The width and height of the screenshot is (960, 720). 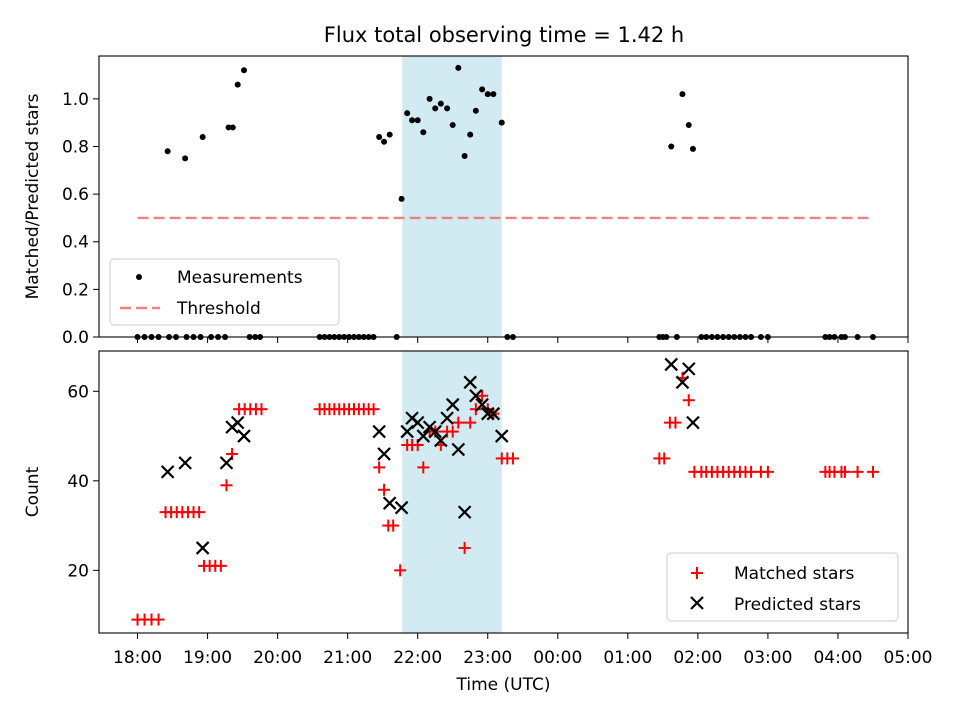 I want to click on bottom-y-axis-label: Count, so click(x=33, y=491).